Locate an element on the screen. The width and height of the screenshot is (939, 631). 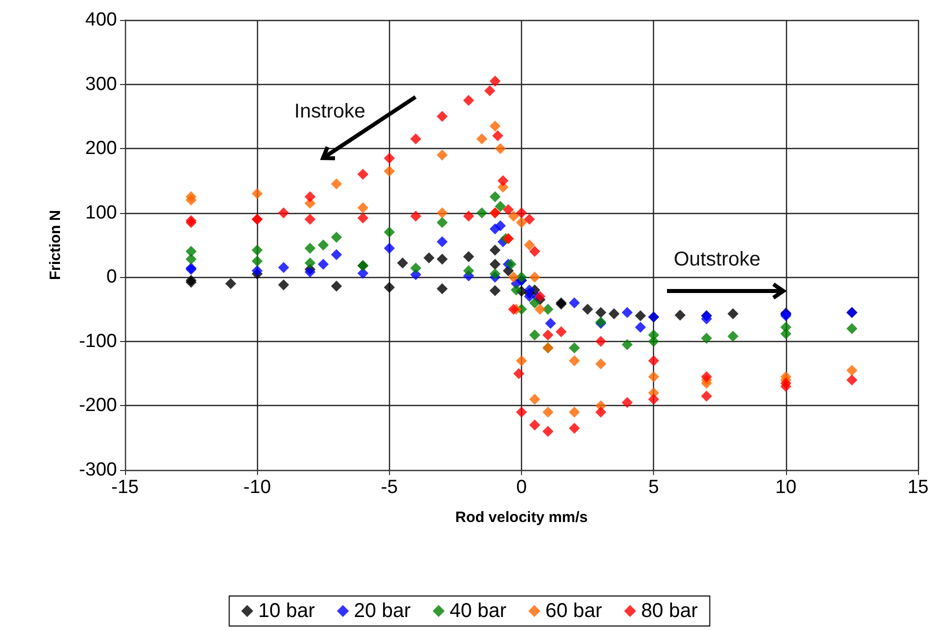
x-tick-label: -5 is located at coordinates (389, 487).